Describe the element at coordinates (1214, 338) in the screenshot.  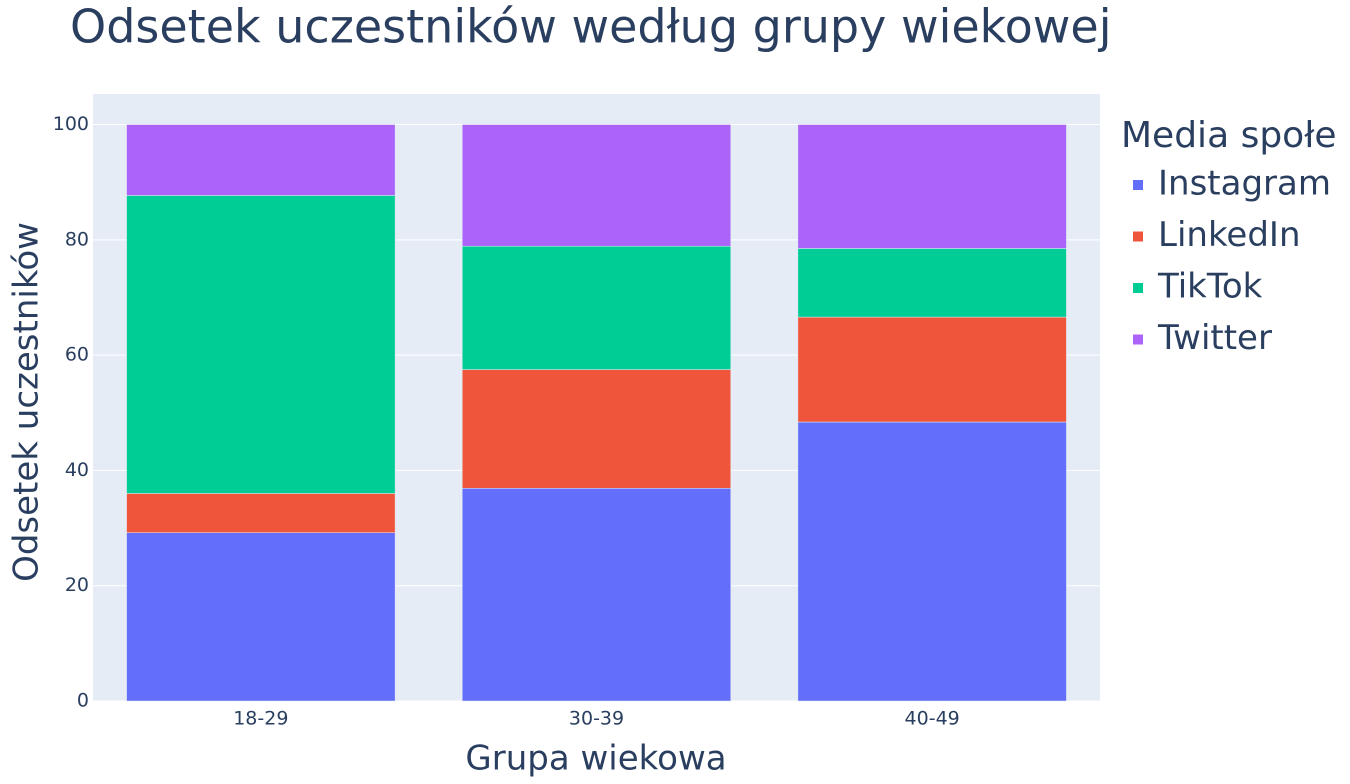
I see `legend-label: Twitter` at that location.